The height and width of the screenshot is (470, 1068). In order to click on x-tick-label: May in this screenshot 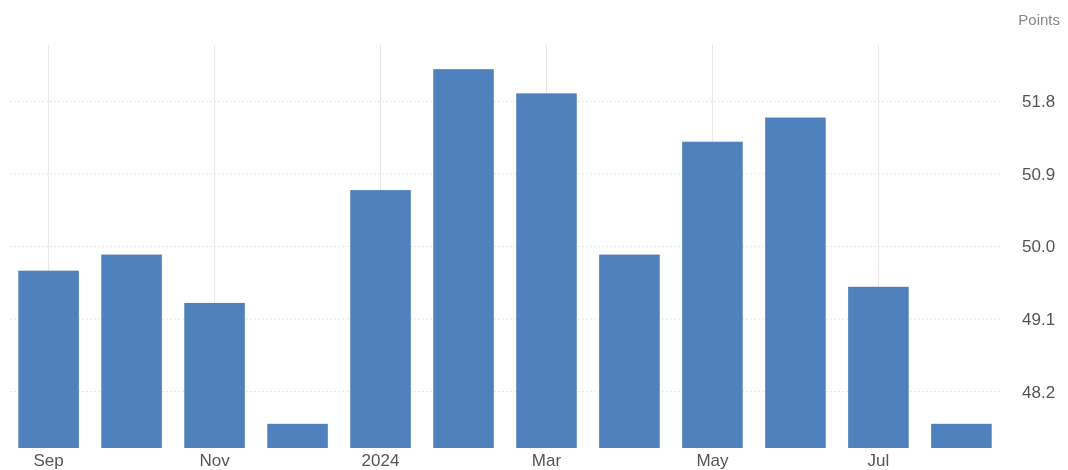, I will do `click(713, 460)`.